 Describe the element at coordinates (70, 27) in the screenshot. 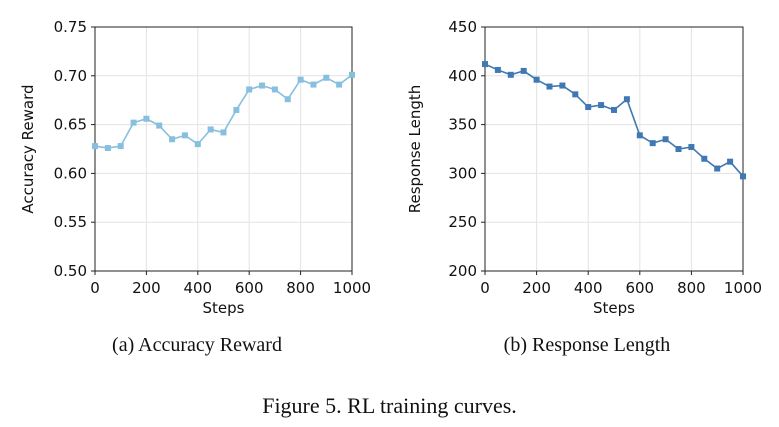

I see `y-tick-label: 0.75` at that location.